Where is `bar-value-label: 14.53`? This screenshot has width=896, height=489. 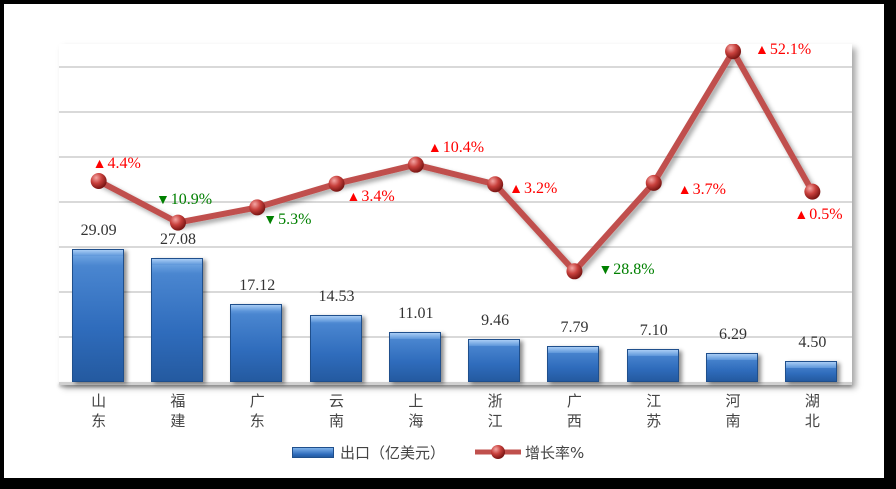
bar-value-label: 14.53 is located at coordinates (336, 297).